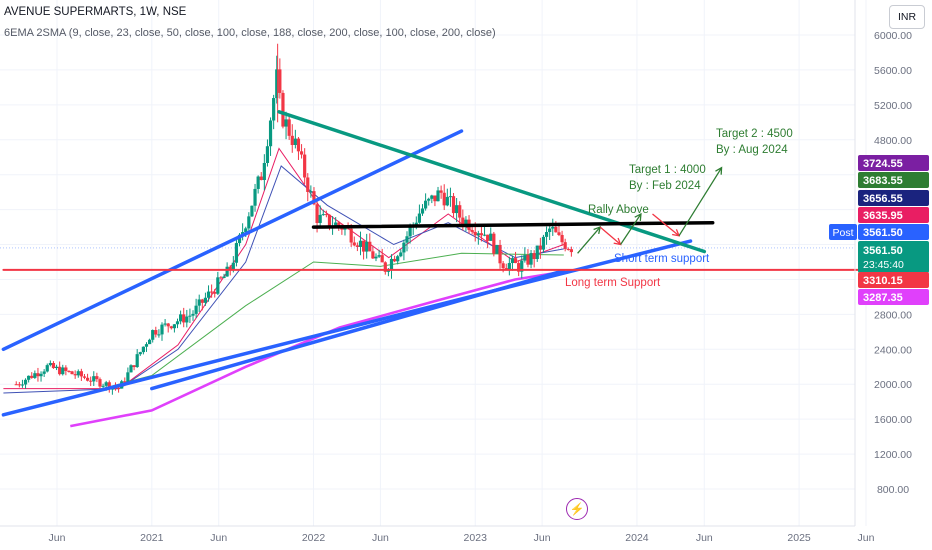 The width and height of the screenshot is (932, 550). I want to click on green-arrow-head, so click(638, 217).